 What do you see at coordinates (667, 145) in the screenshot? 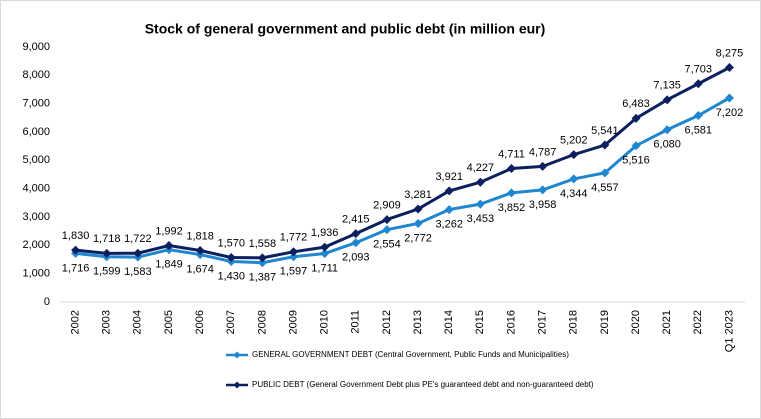
I see `data-label: 6,080` at bounding box center [667, 145].